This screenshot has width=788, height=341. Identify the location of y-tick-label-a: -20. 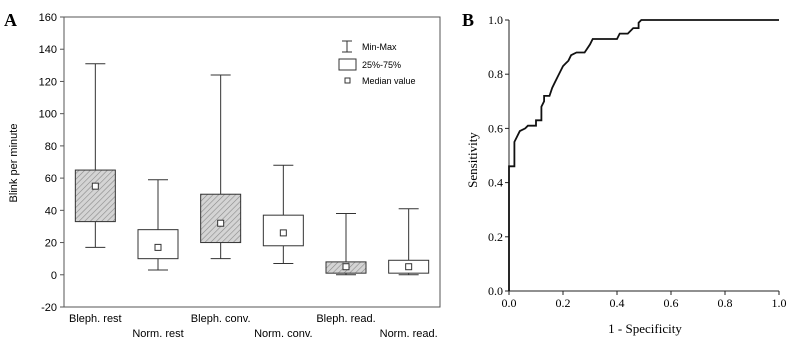
(49, 308).